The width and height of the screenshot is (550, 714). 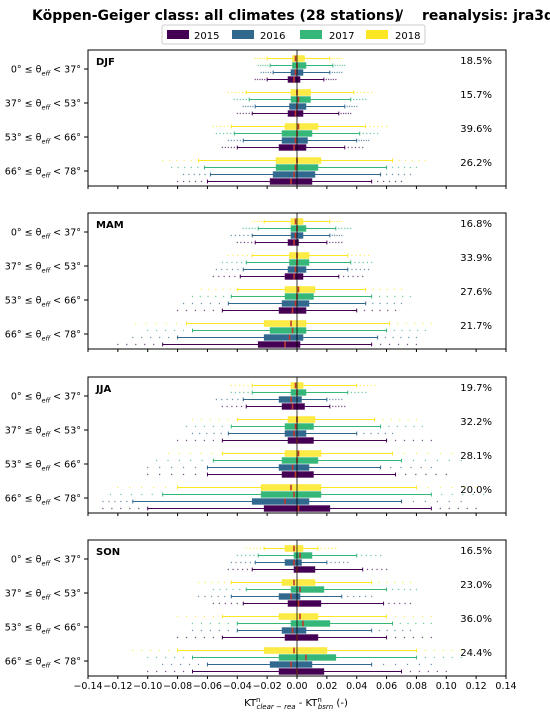 I want to click on y-tick-label-lower: 0° ≤ θ, so click(x=26, y=560).